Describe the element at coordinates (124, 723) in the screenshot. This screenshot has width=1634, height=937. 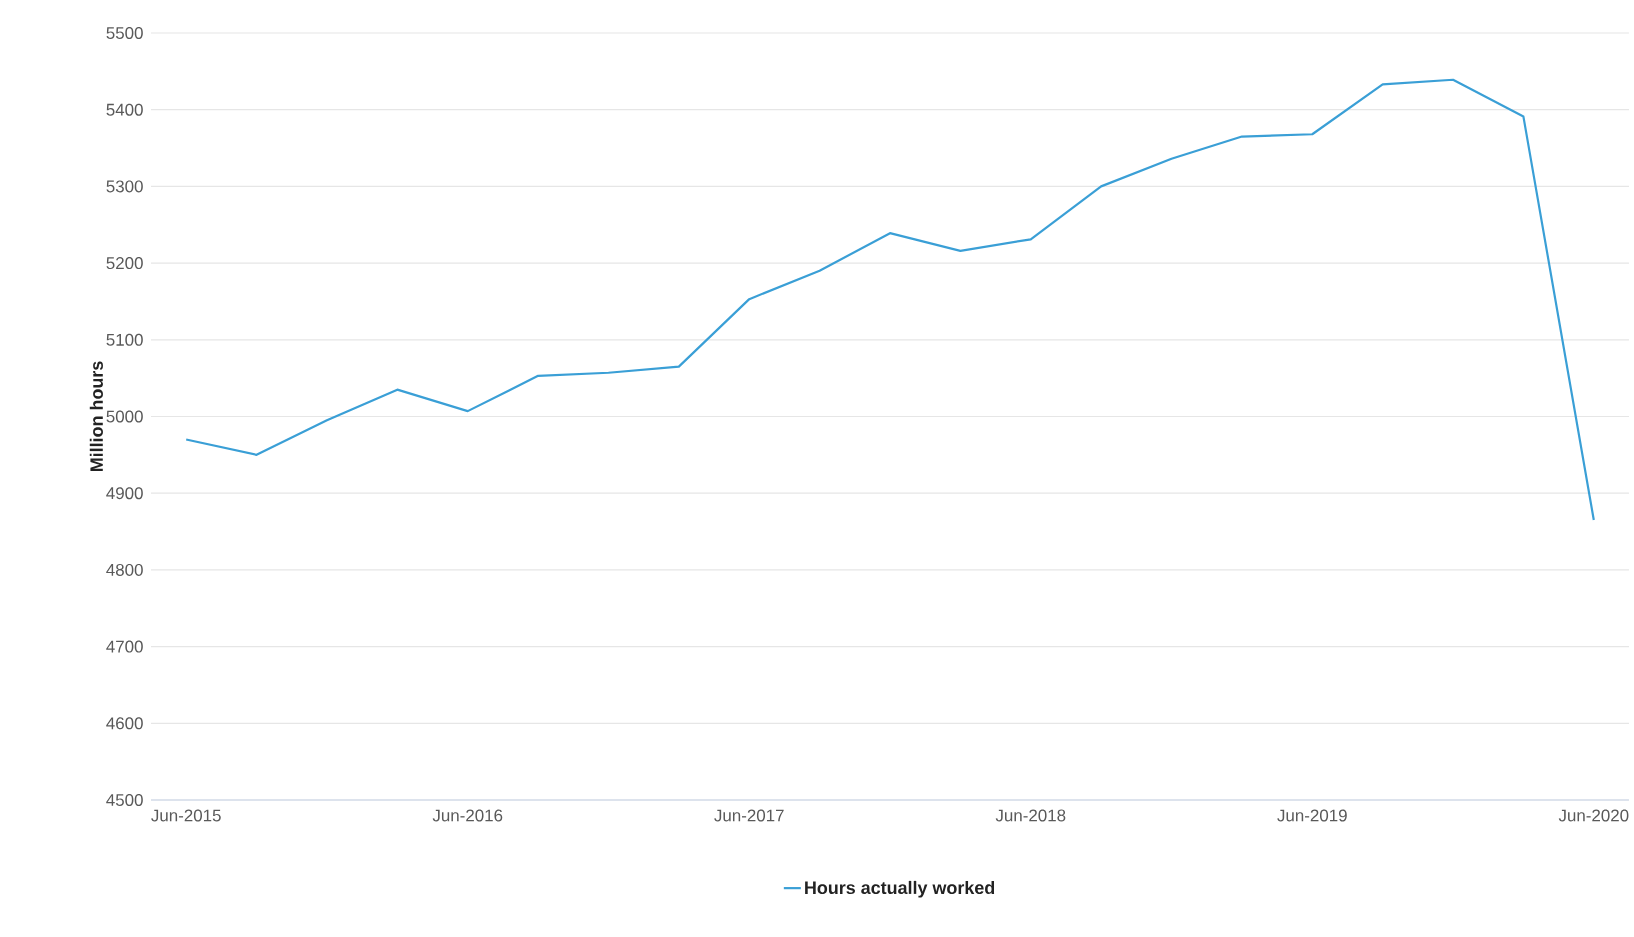
I see `y-tick-label: 4600` at that location.